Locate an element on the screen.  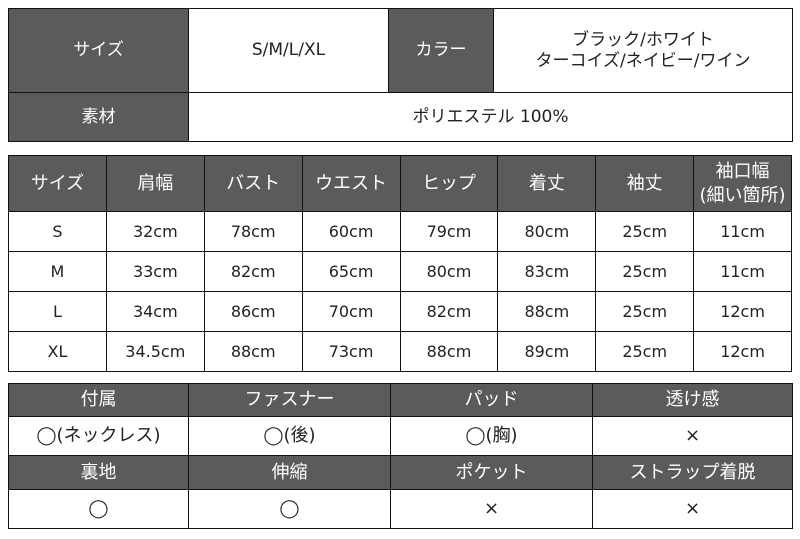
size-row: S 32cm 78cm 60cm 79cm 80cm 25cm 11cm is located at coordinates (400, 231).